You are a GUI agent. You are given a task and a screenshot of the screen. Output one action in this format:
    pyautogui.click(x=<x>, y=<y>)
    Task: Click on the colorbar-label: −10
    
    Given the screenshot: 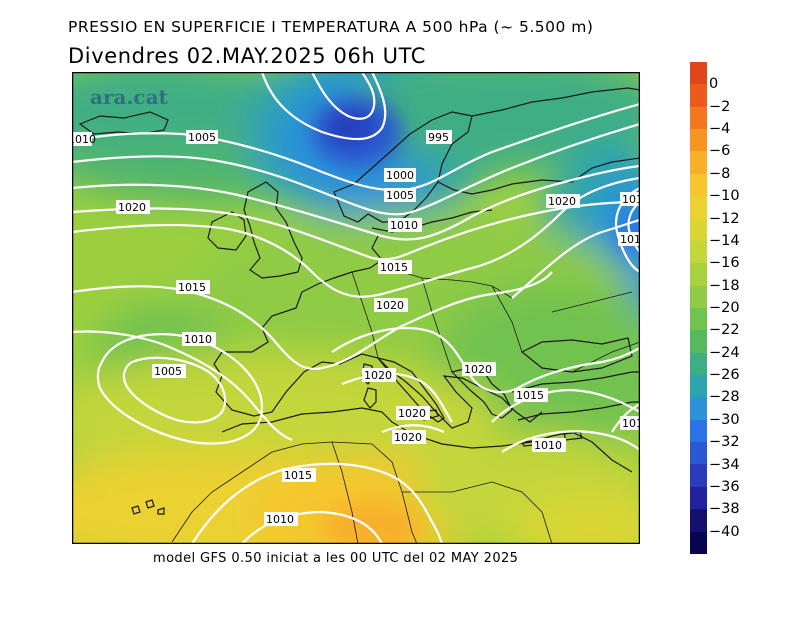 What is the action you would take?
    pyautogui.click(x=724, y=195)
    